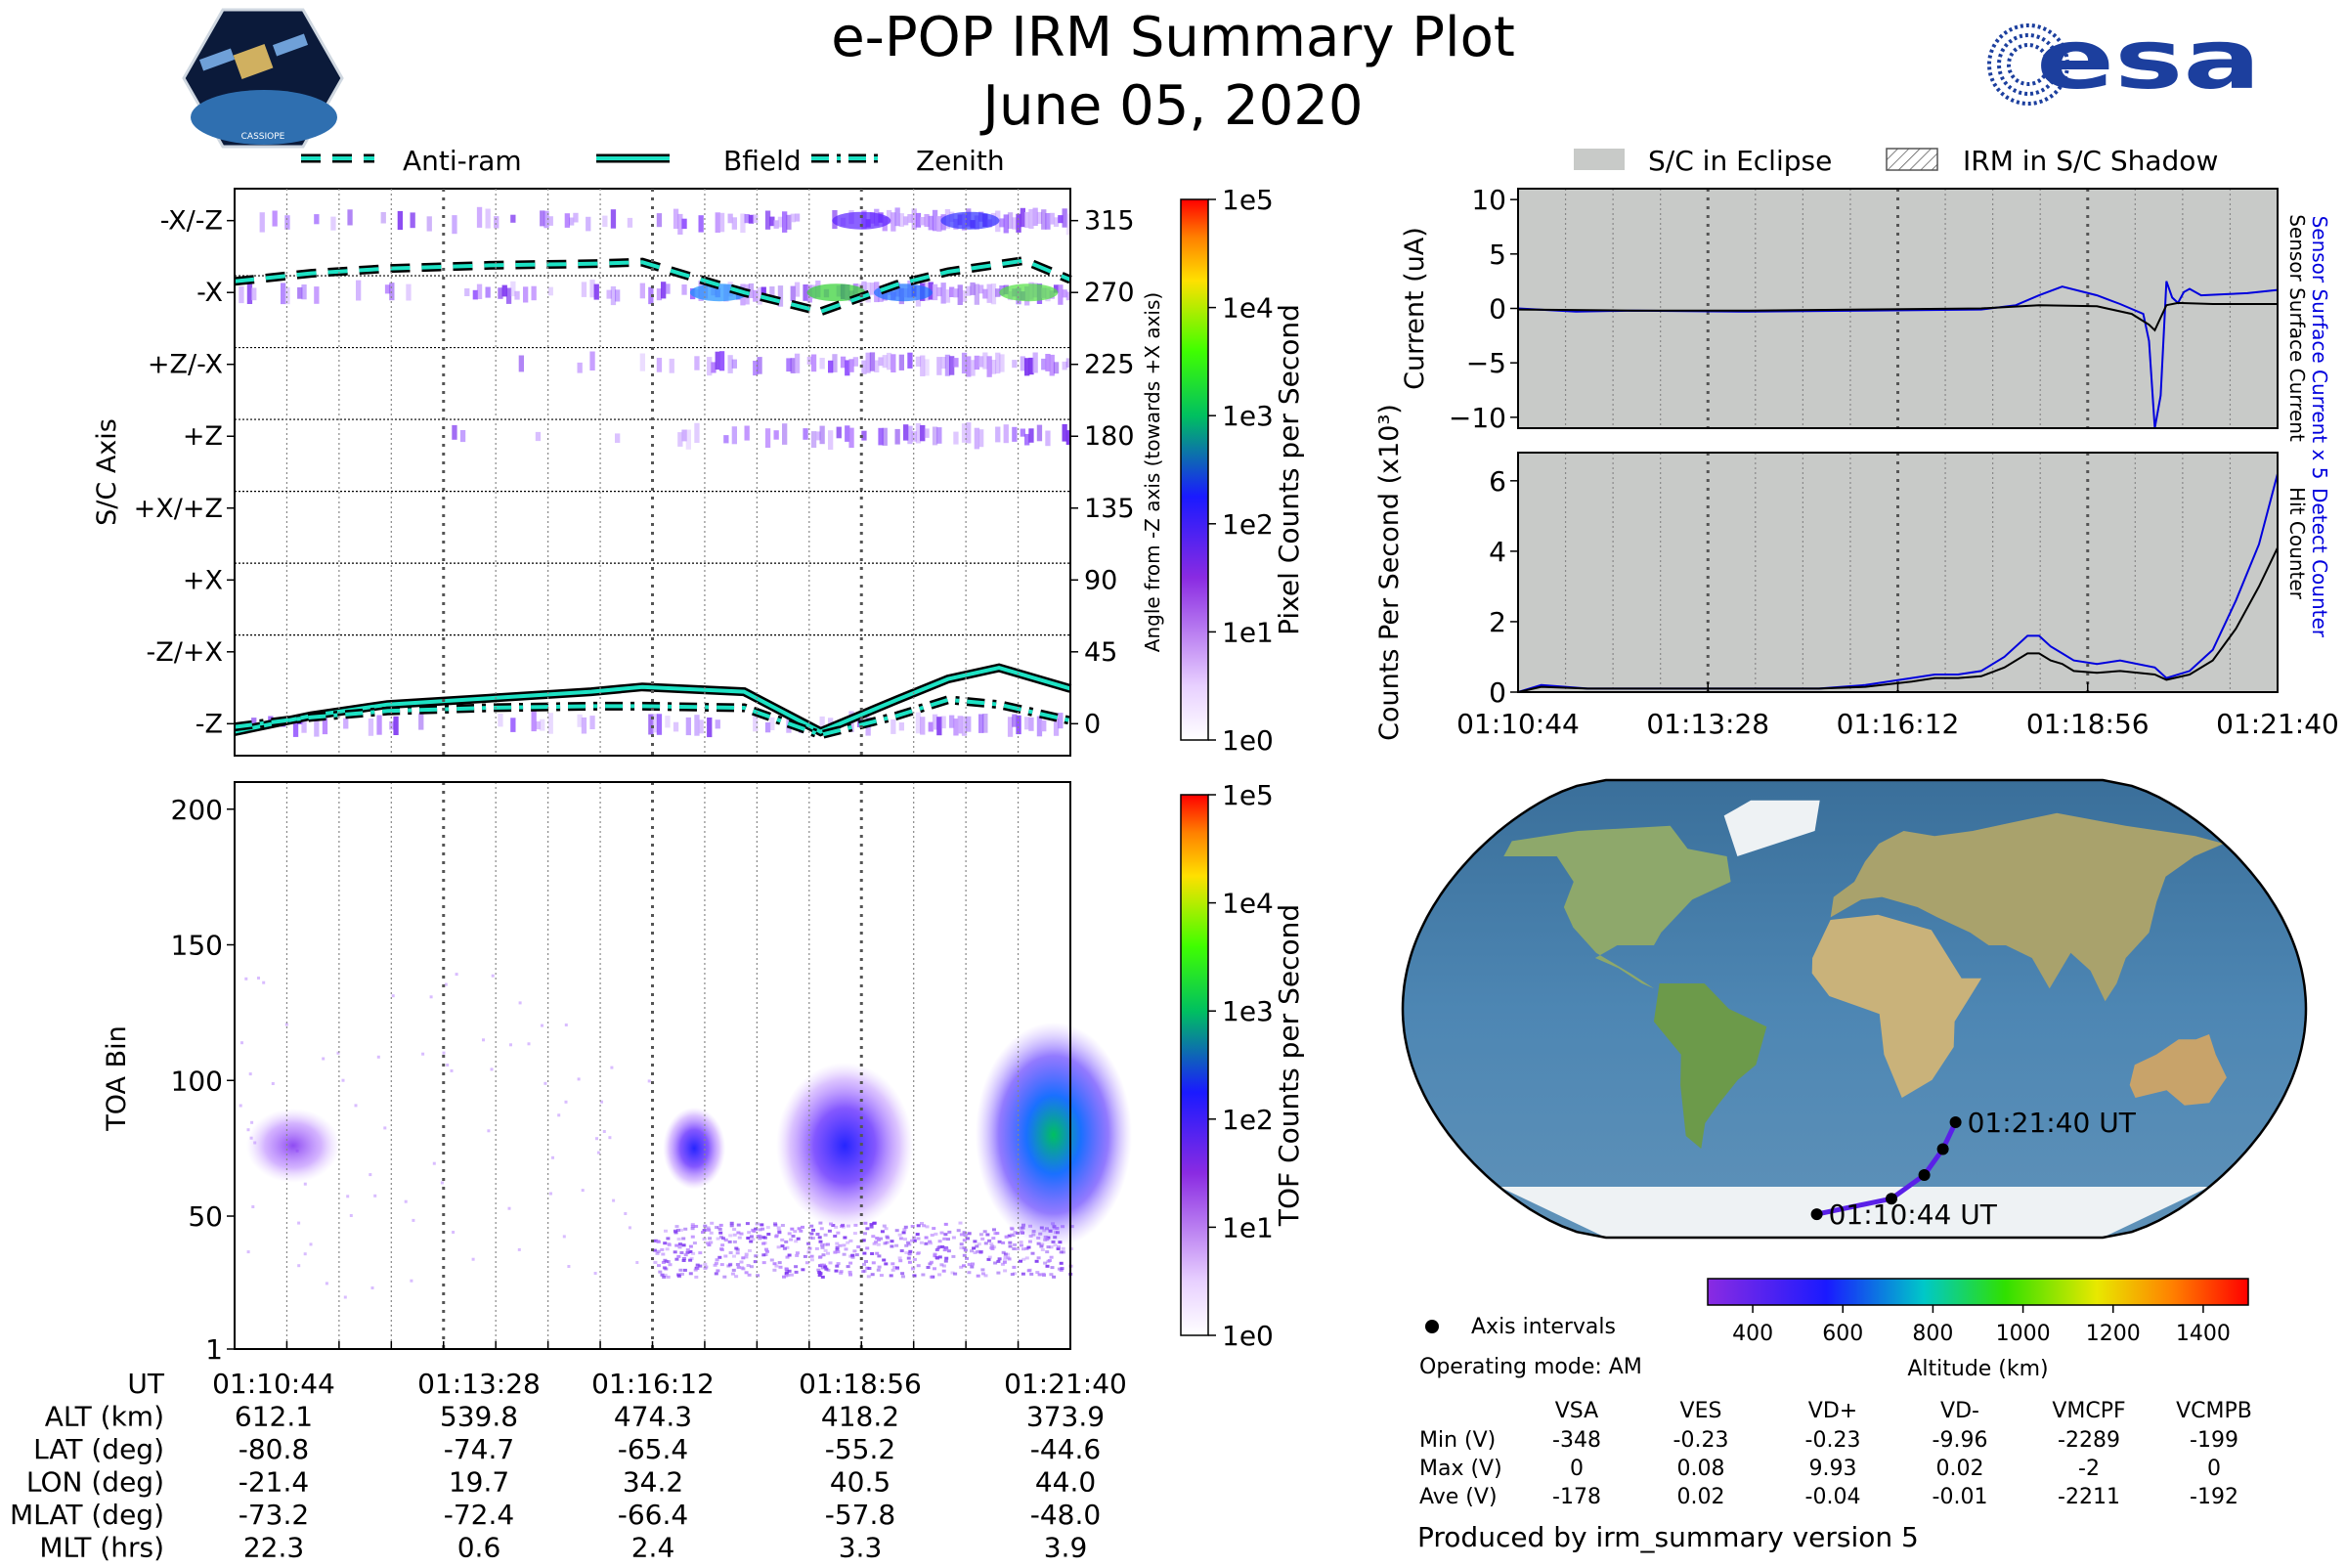 Image resolution: width=2346 pixels, height=1568 pixels. I want to click on colorbar-tick-label: 600, so click(1842, 1334).